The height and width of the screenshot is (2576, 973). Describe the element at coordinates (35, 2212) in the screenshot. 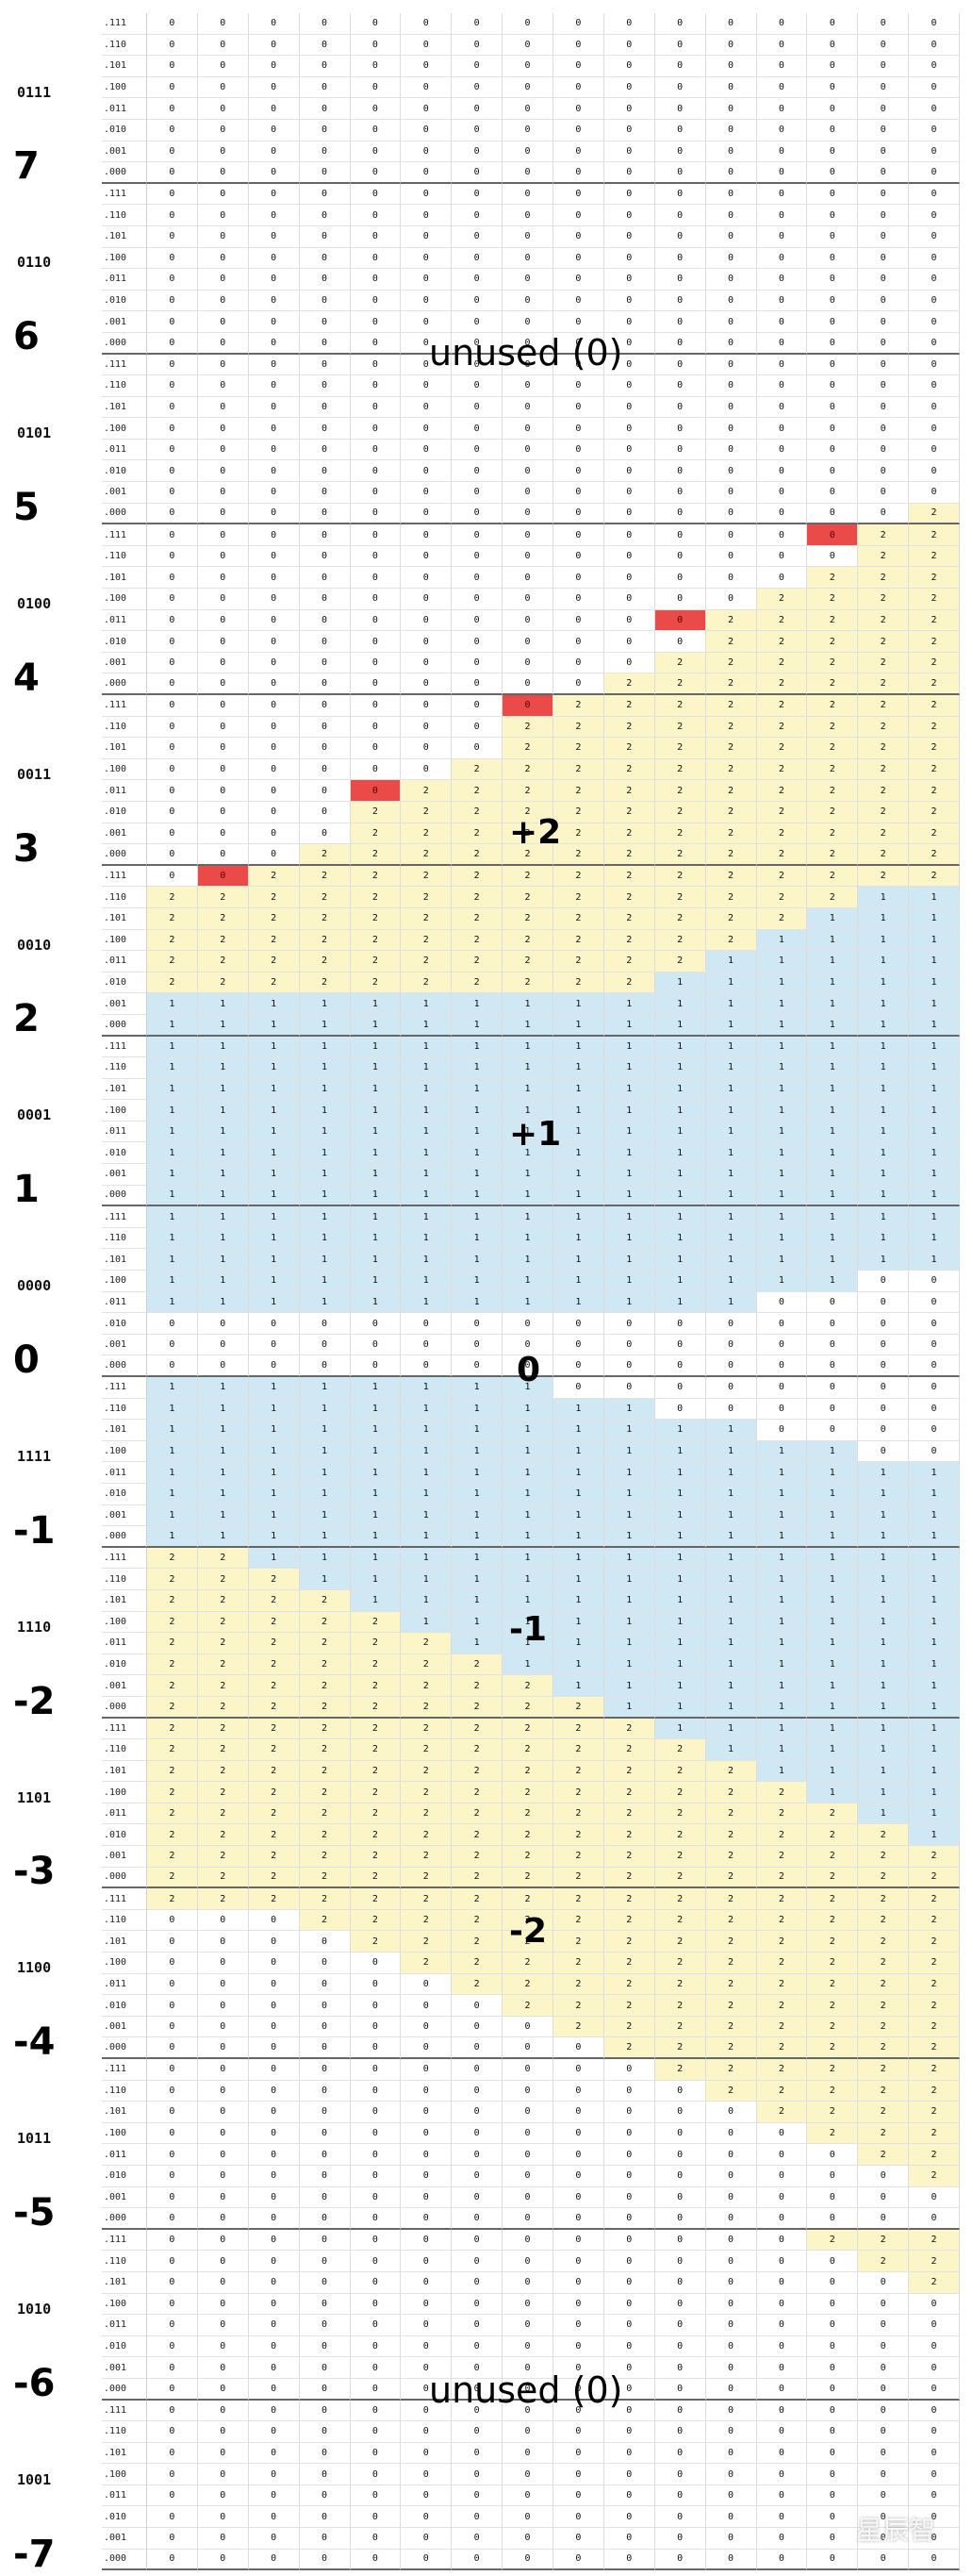

I see `group-decimal-value: -5` at that location.